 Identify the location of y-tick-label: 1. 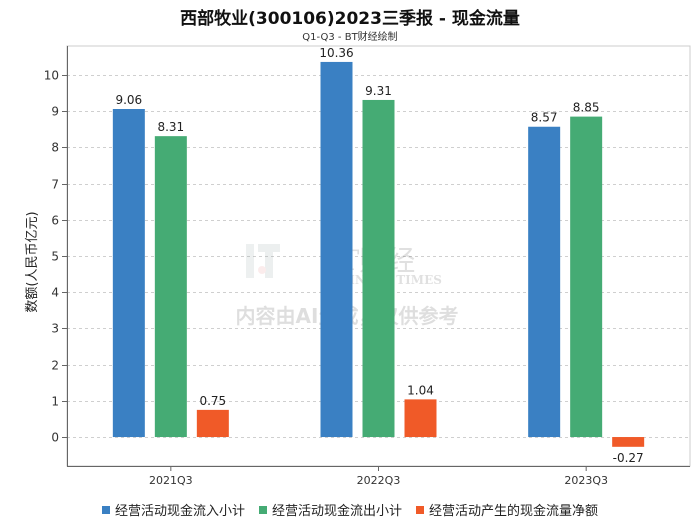
(55, 402).